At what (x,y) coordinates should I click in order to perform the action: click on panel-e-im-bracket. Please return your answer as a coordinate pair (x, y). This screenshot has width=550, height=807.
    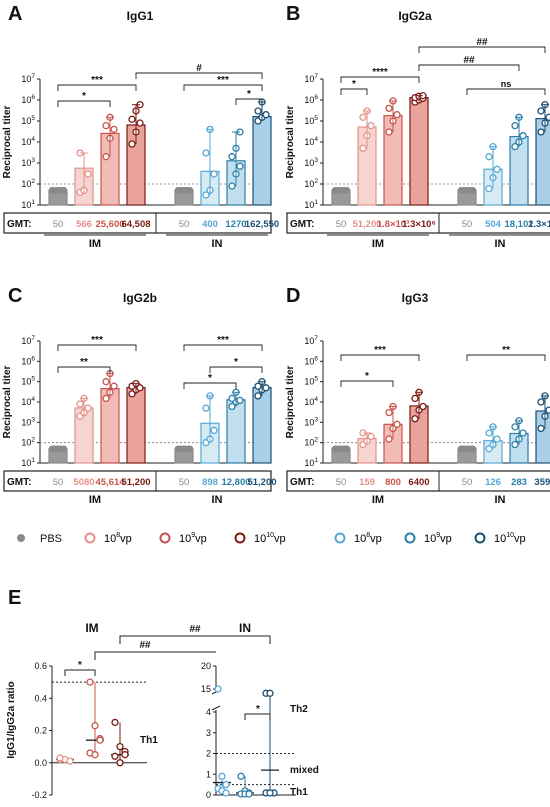
    Looking at the image, I should click on (80, 672).